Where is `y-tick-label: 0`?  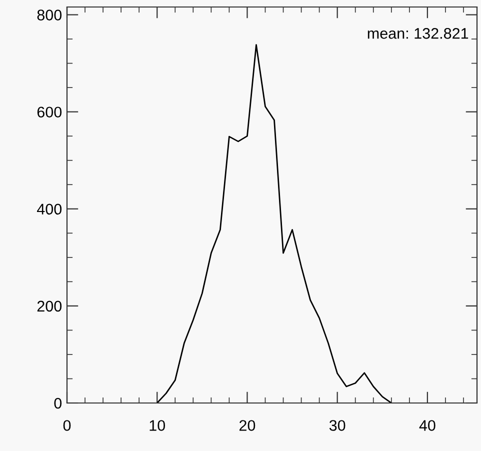 y-tick-label: 0 is located at coordinates (58, 403).